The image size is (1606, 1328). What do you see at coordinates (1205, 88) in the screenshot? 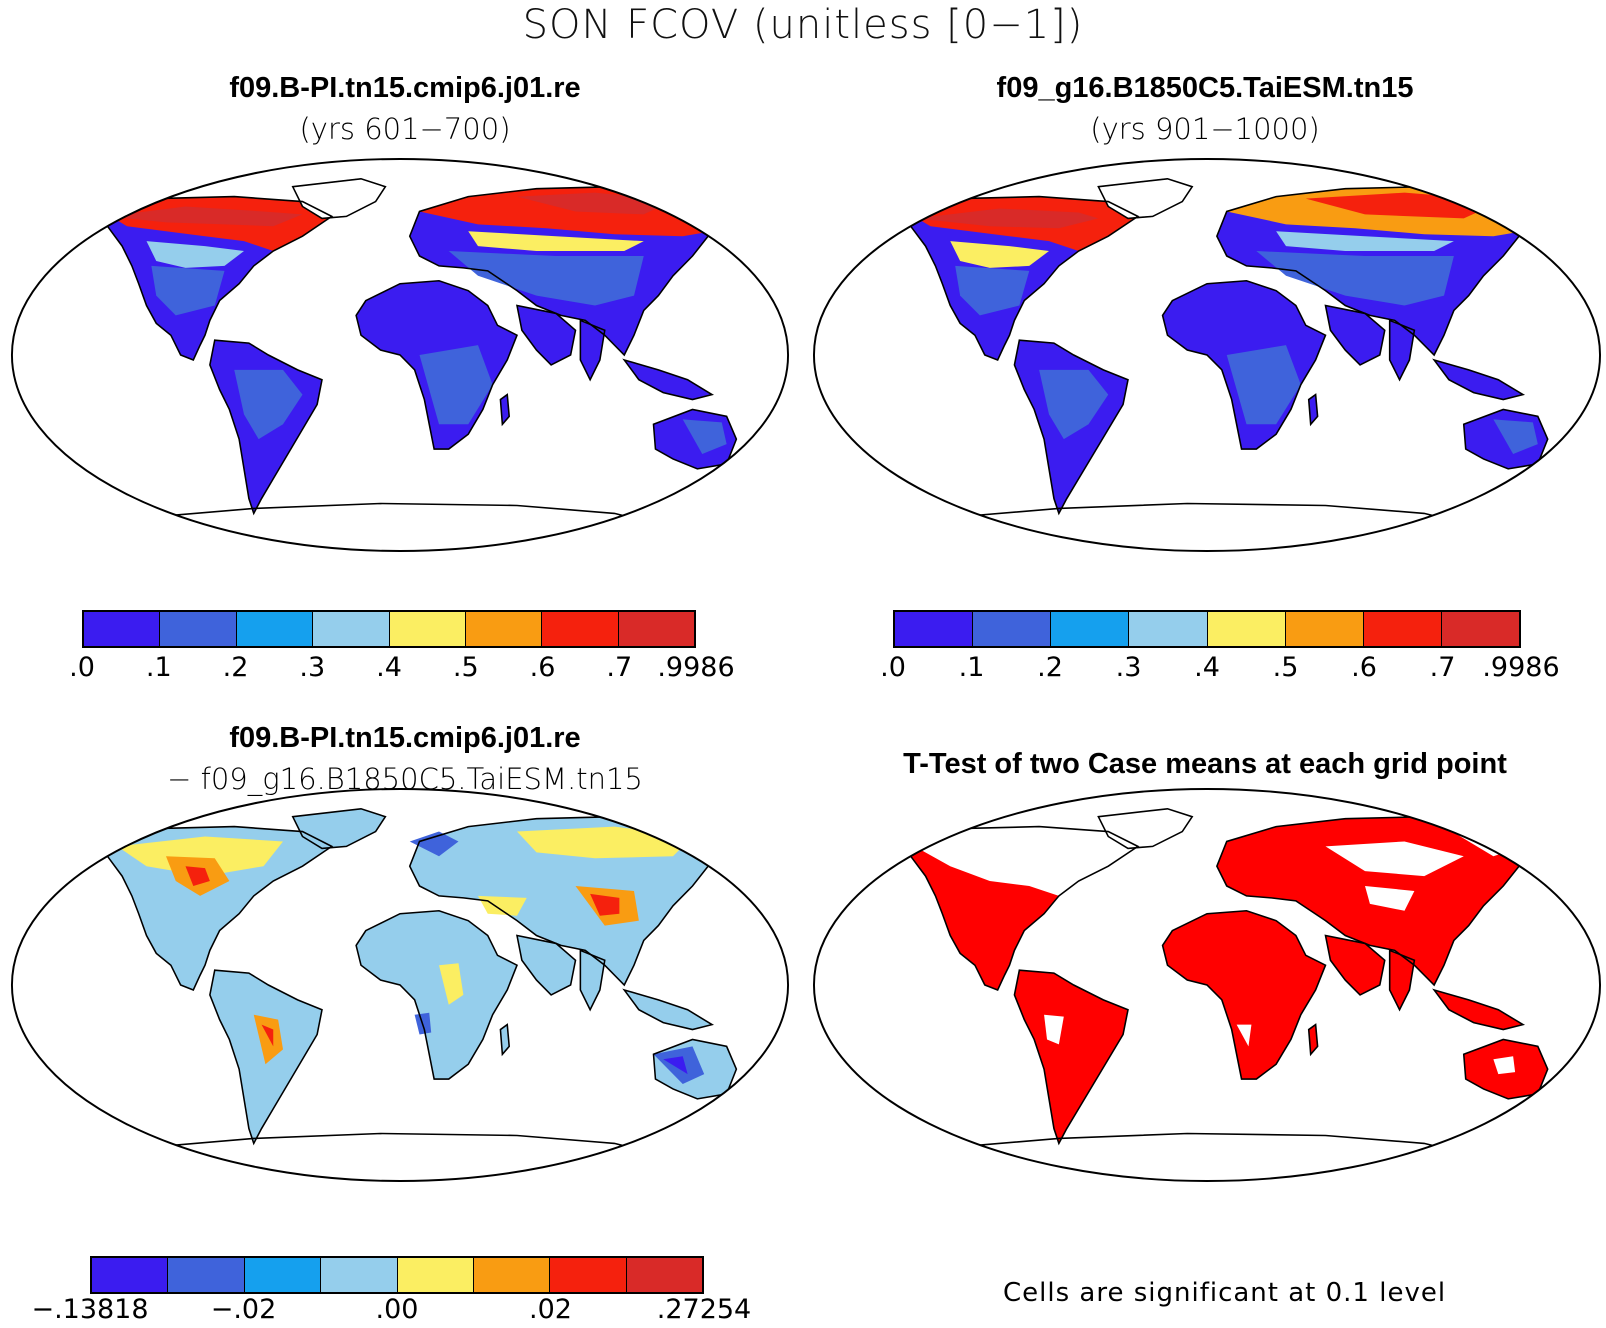
I see `panel2-title: f09_g16.B1850C5.TaiESM.tn15` at bounding box center [1205, 88].